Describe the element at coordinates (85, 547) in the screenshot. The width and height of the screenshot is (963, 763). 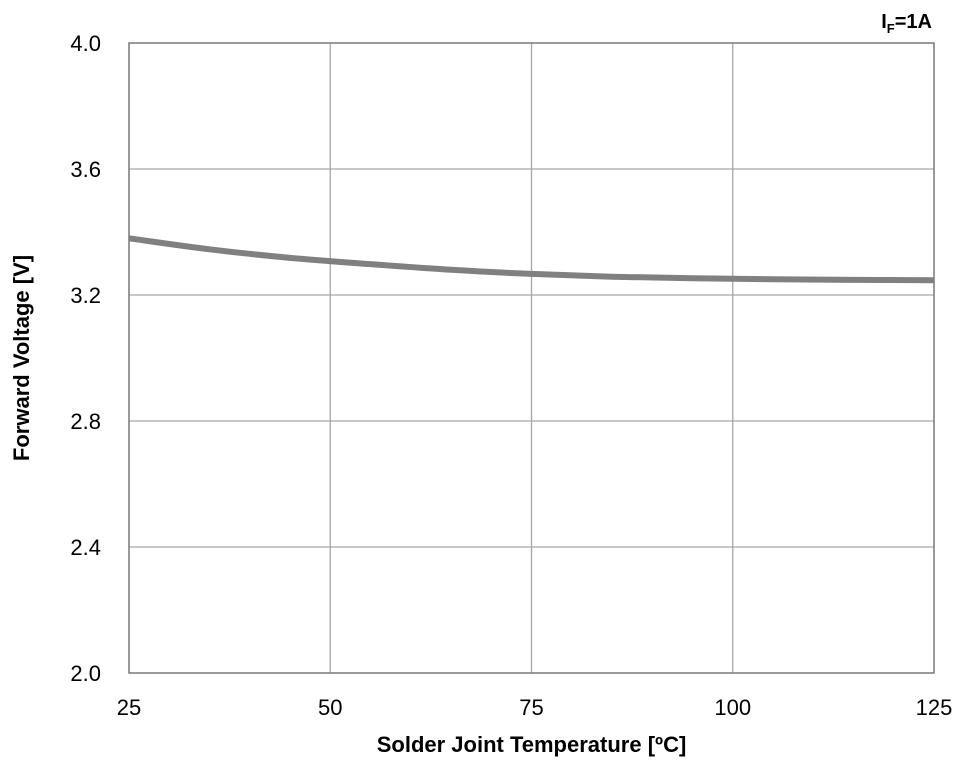
I see `y-tick-label: 2.4` at that location.